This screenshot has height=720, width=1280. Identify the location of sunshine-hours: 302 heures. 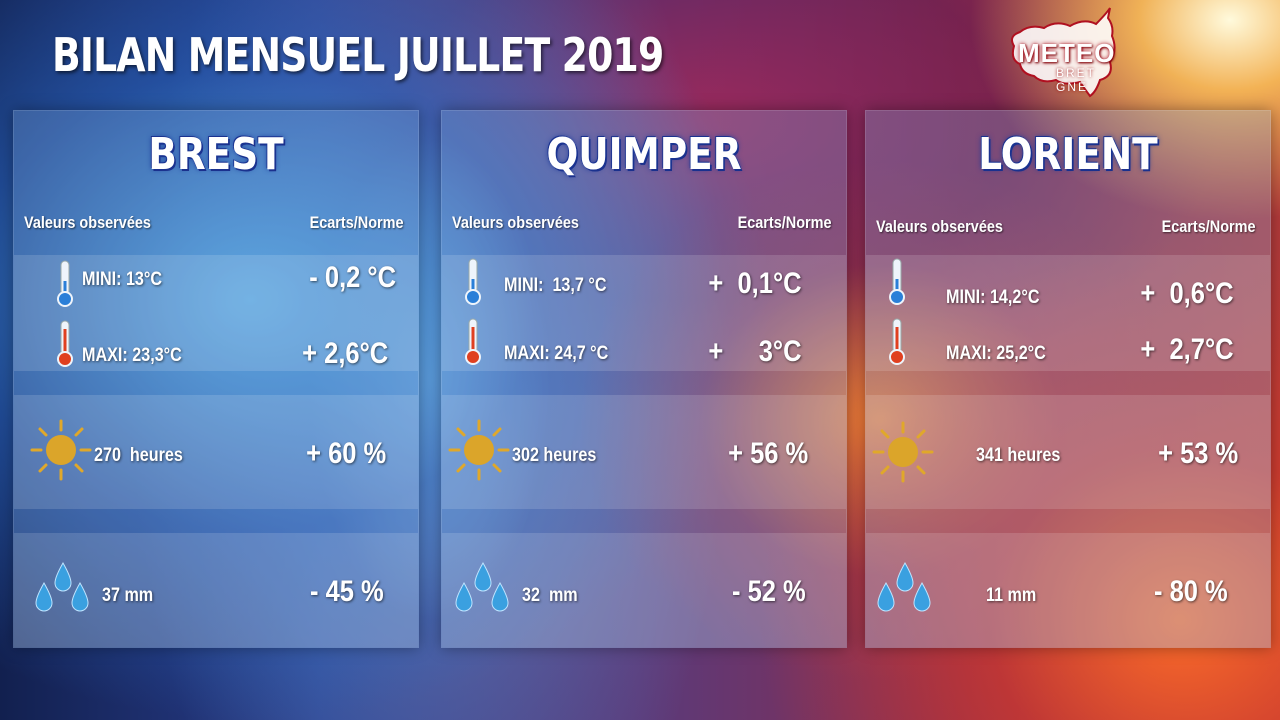
(554, 455).